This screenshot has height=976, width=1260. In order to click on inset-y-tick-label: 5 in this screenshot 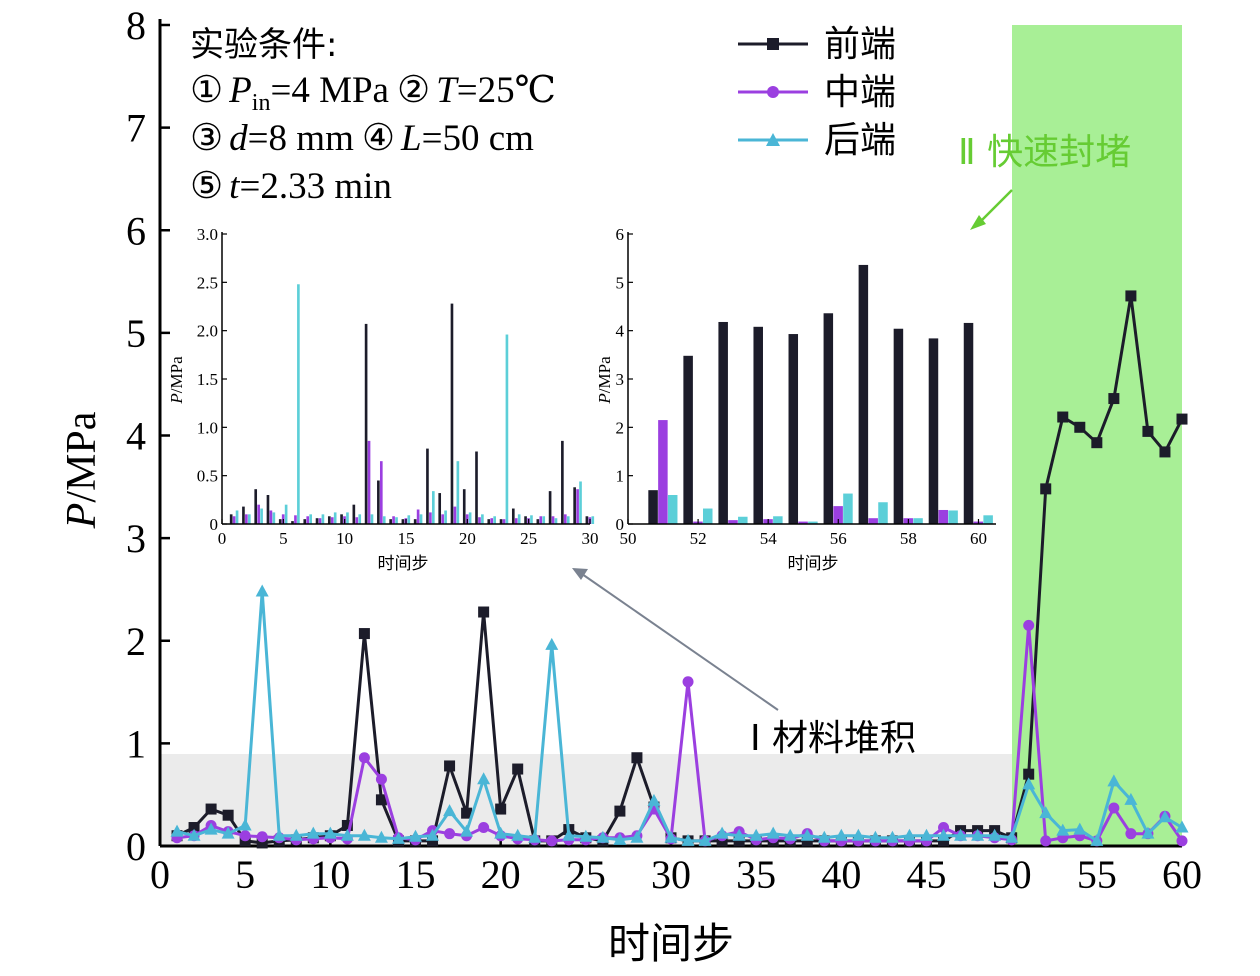, I will do `click(620, 282)`.